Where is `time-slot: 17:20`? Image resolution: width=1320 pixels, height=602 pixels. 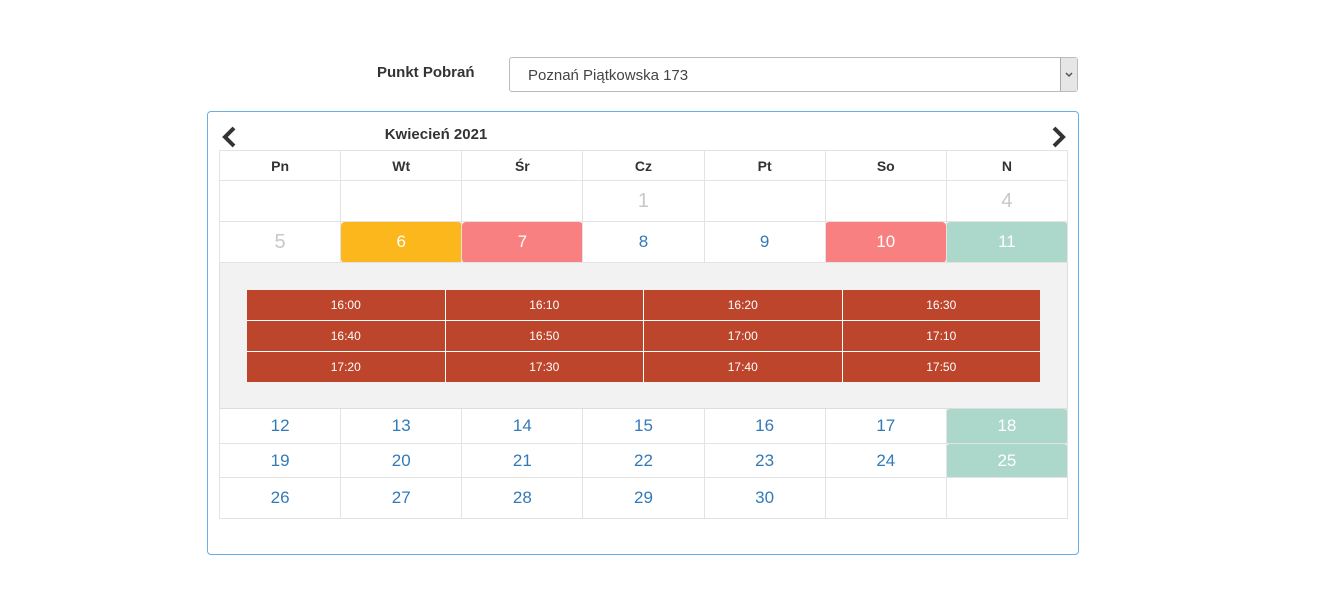 time-slot: 17:20 is located at coordinates (346, 366).